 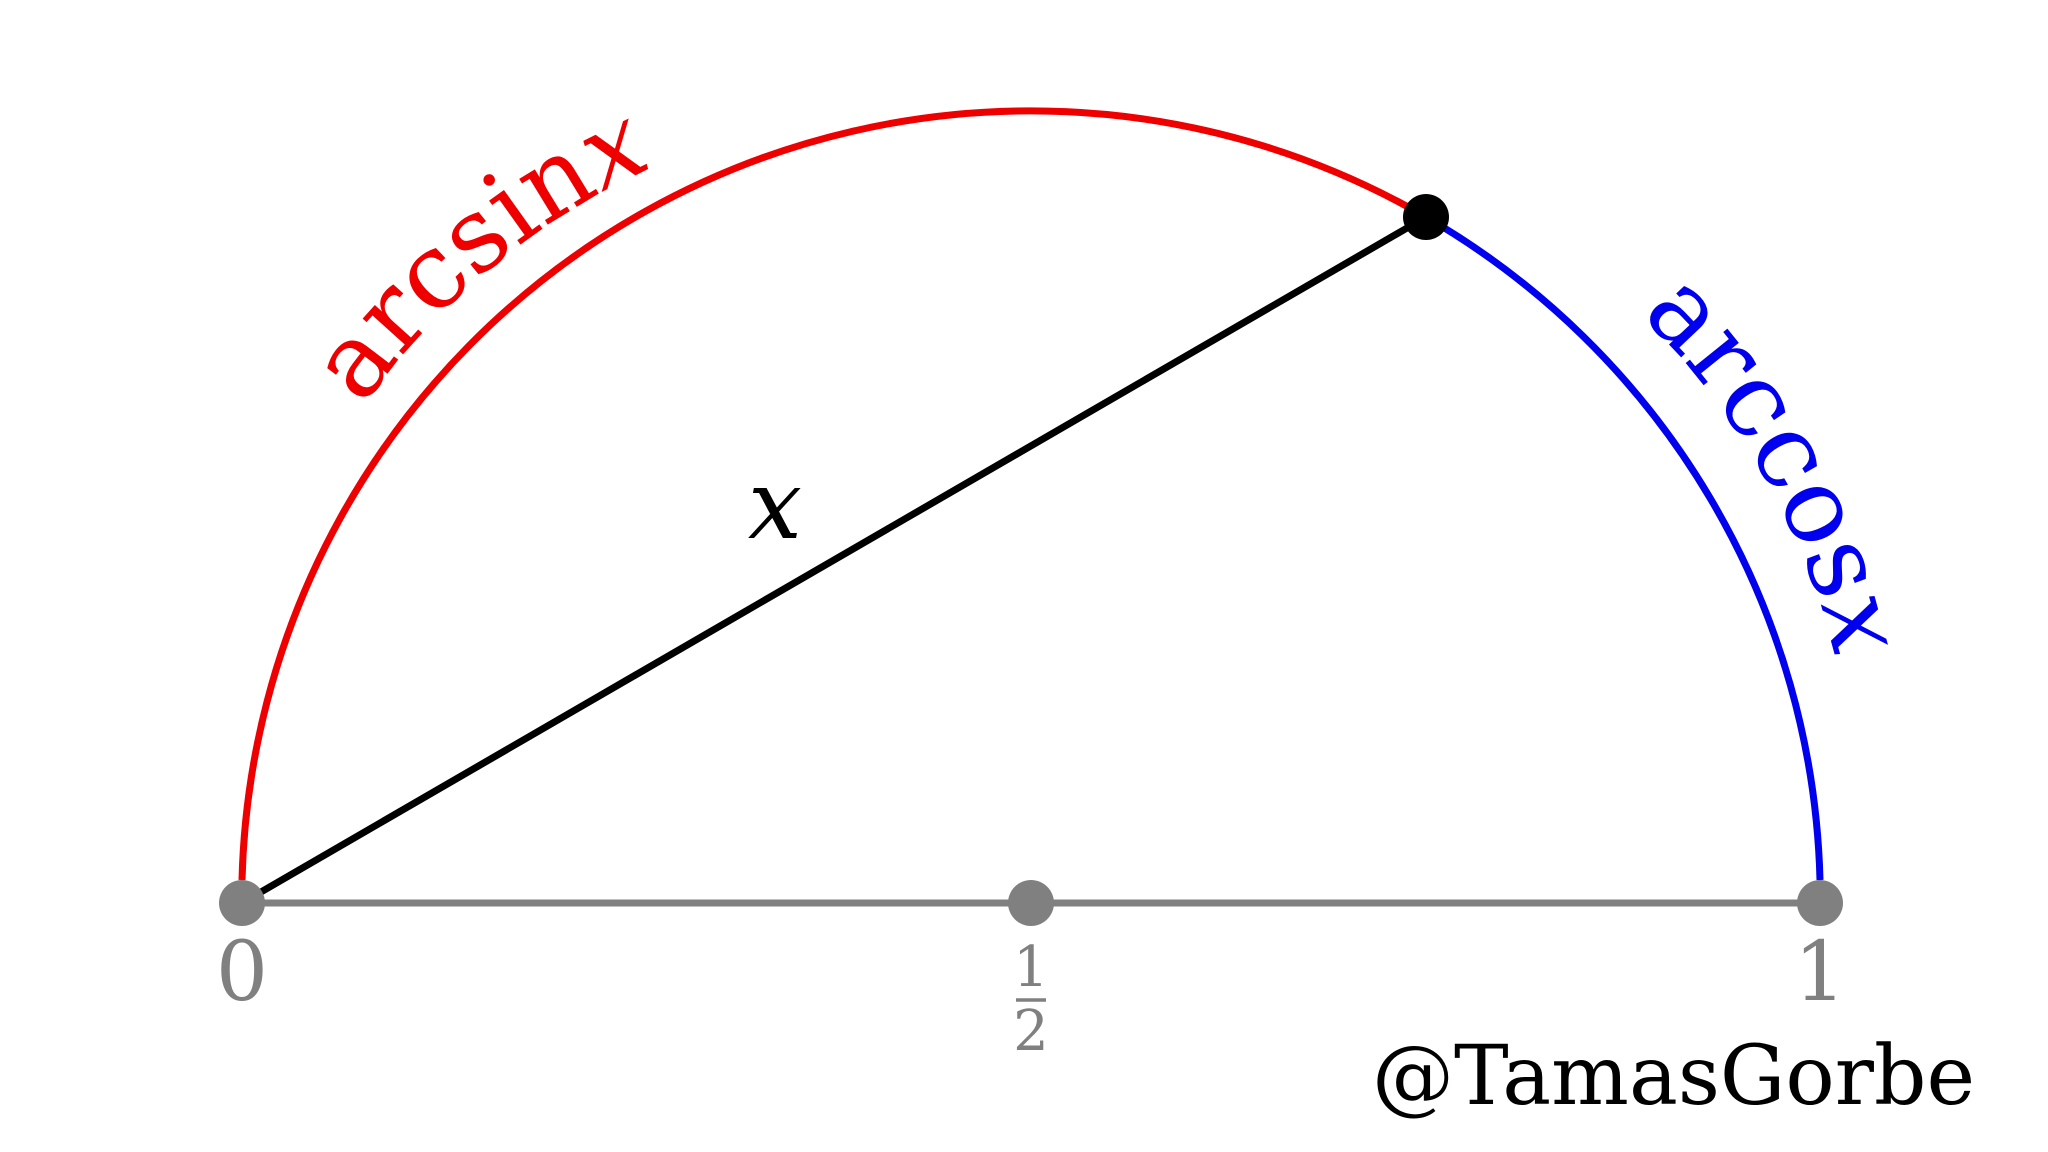 What do you see at coordinates (1426, 217) in the screenshot?
I see `point-on-arc` at bounding box center [1426, 217].